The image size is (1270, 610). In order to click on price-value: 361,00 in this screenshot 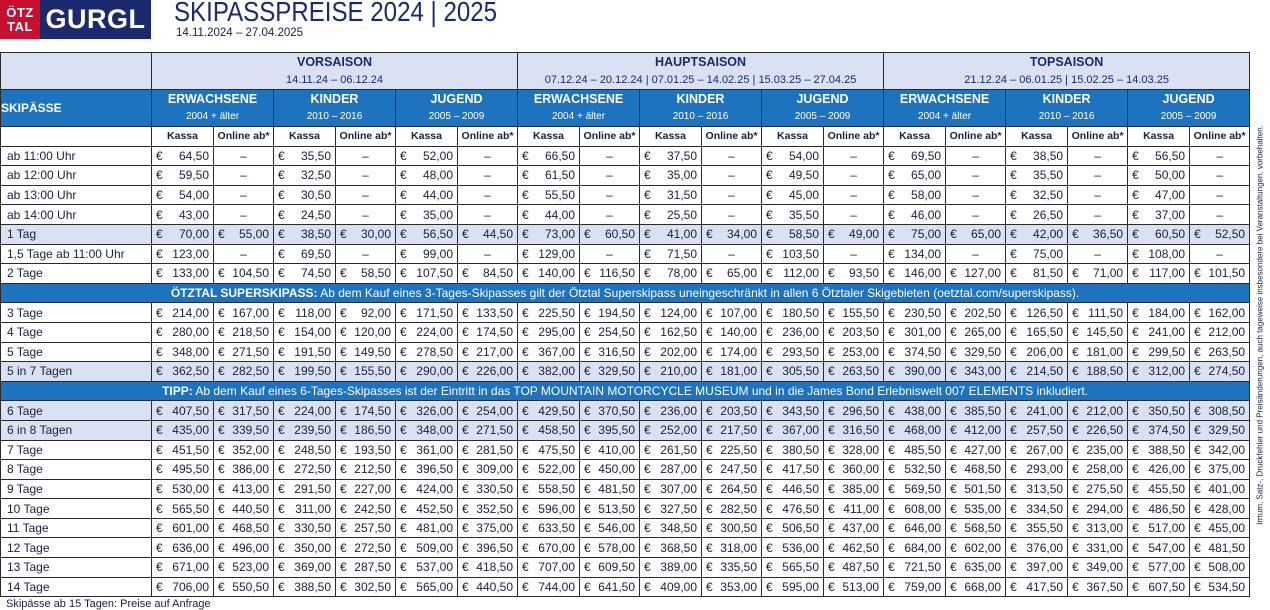, I will do `click(434, 449)`.